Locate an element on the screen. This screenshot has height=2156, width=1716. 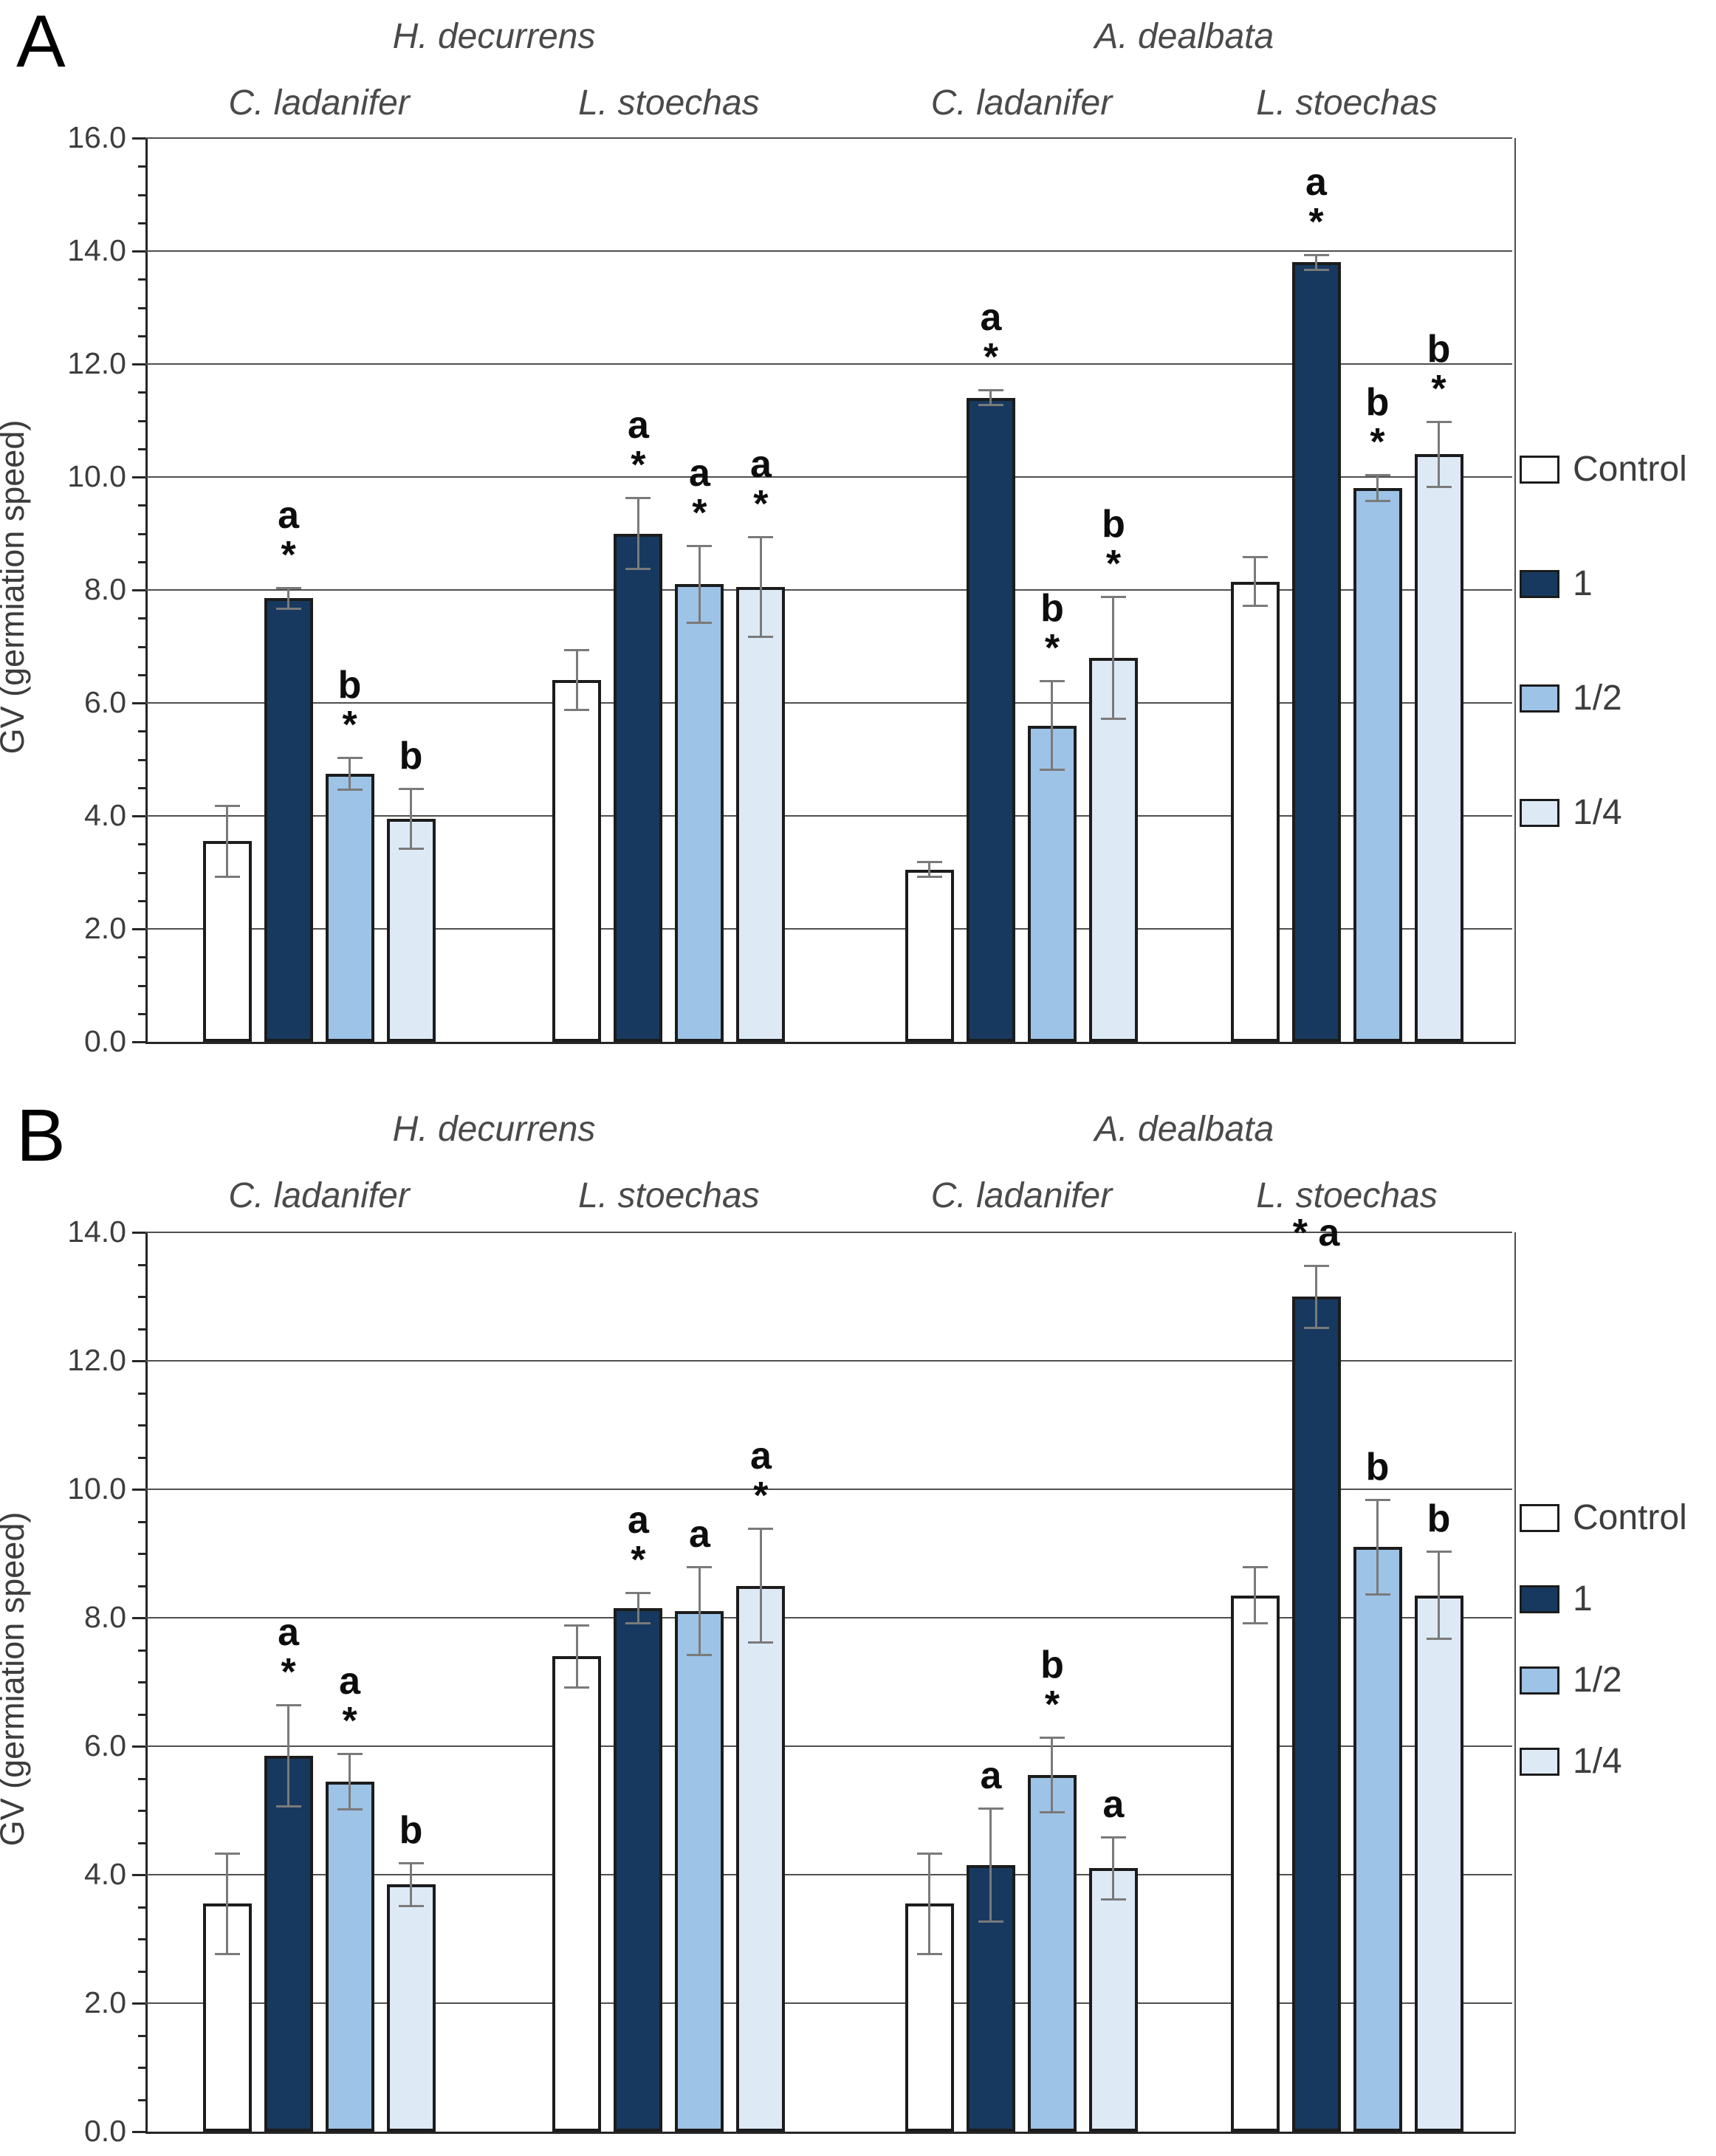
y-axis-tick-label: 10.0 is located at coordinates (96, 476).